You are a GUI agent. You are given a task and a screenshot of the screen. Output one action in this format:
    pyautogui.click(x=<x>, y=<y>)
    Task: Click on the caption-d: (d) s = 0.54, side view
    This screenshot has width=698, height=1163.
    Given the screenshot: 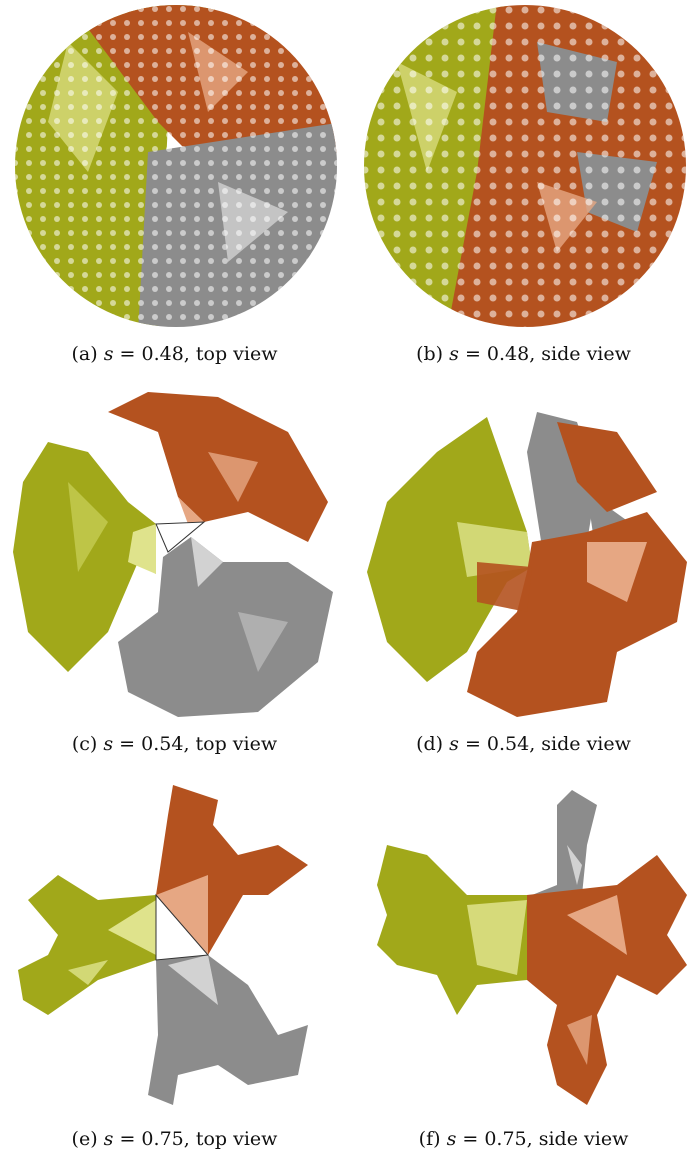 What is the action you would take?
    pyautogui.click(x=523, y=744)
    